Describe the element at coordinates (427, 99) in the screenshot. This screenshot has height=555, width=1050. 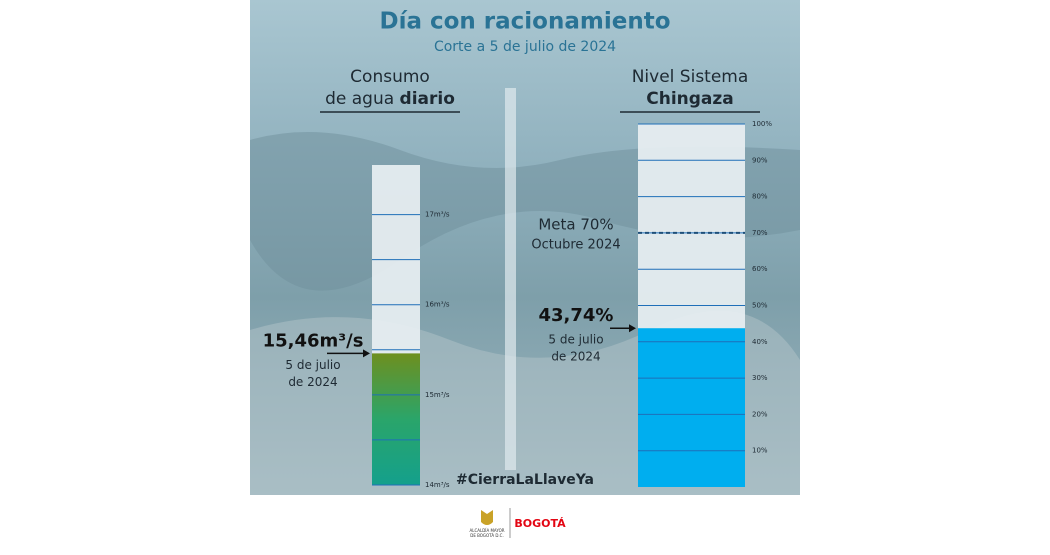
I see `panel-title-bold: diario` at that location.